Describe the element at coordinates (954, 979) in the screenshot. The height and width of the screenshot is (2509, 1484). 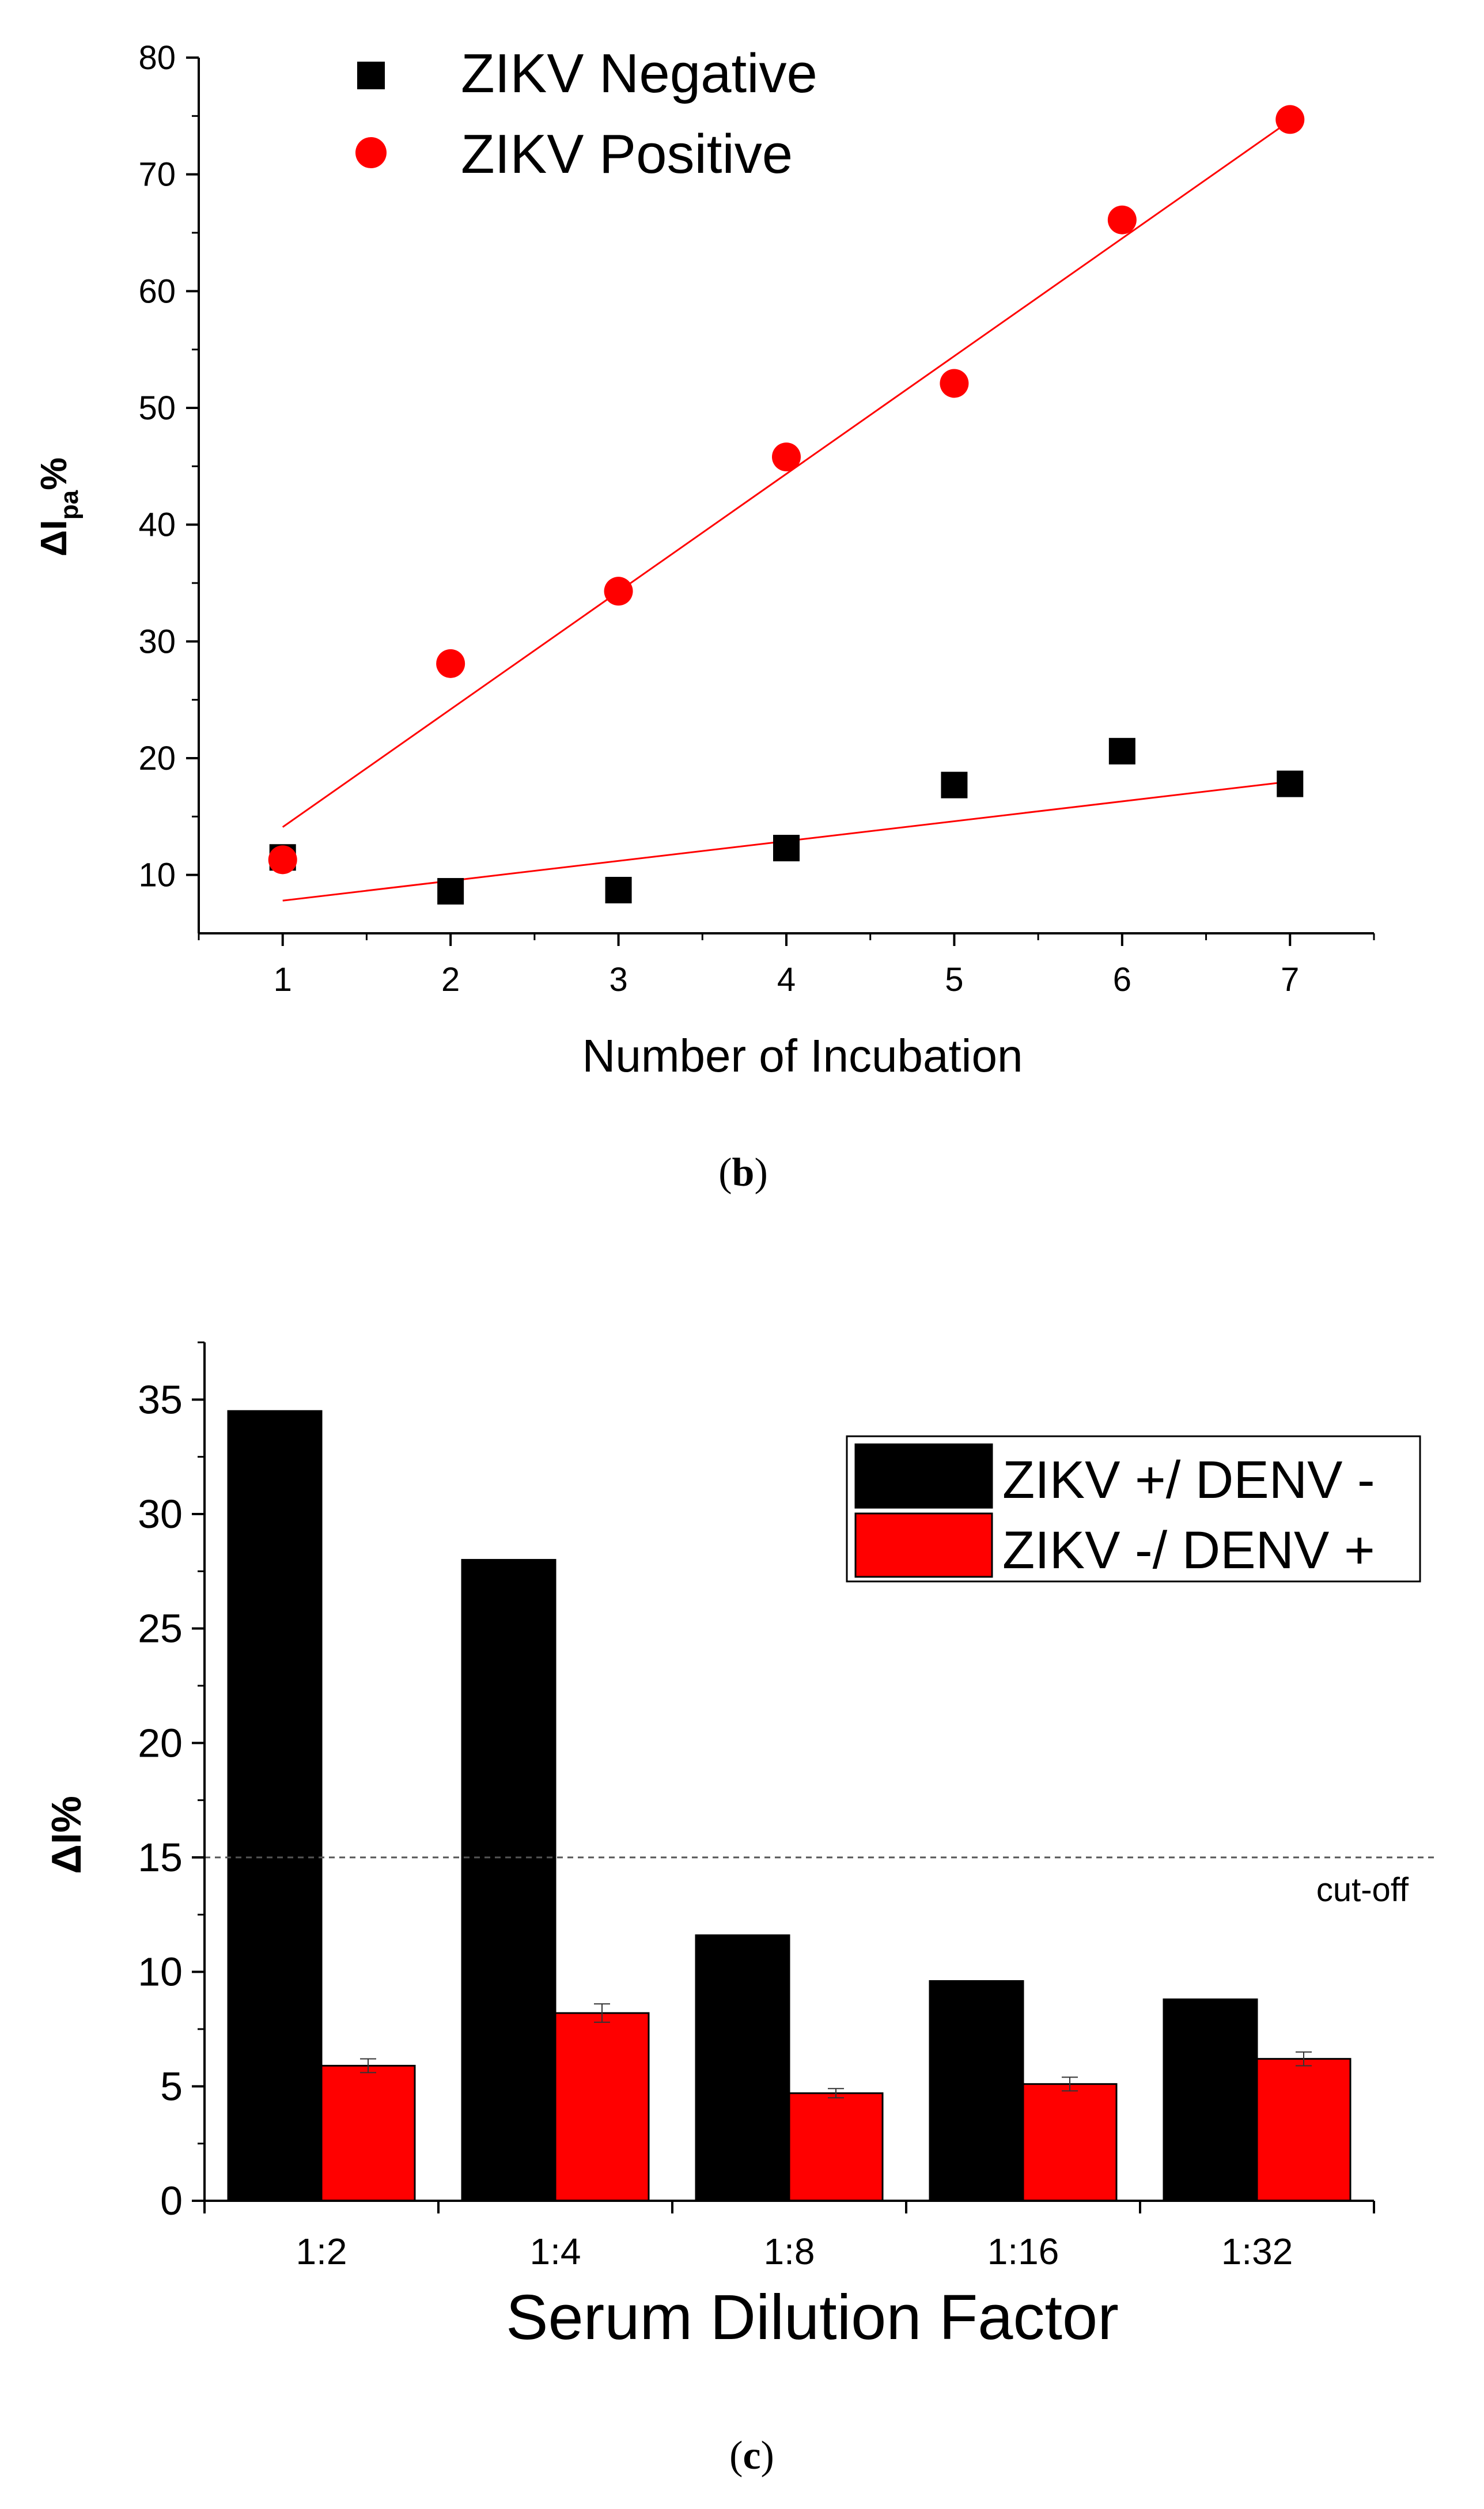
I see `x-tick-label: 5` at that location.